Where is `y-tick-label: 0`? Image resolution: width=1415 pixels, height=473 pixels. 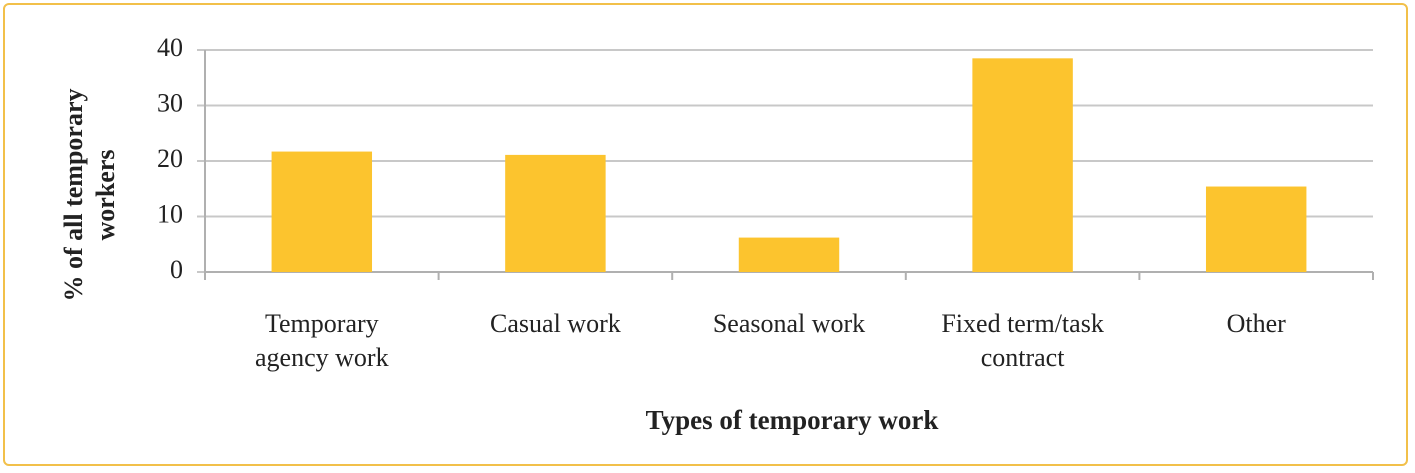 y-tick-label: 0 is located at coordinates (176, 269).